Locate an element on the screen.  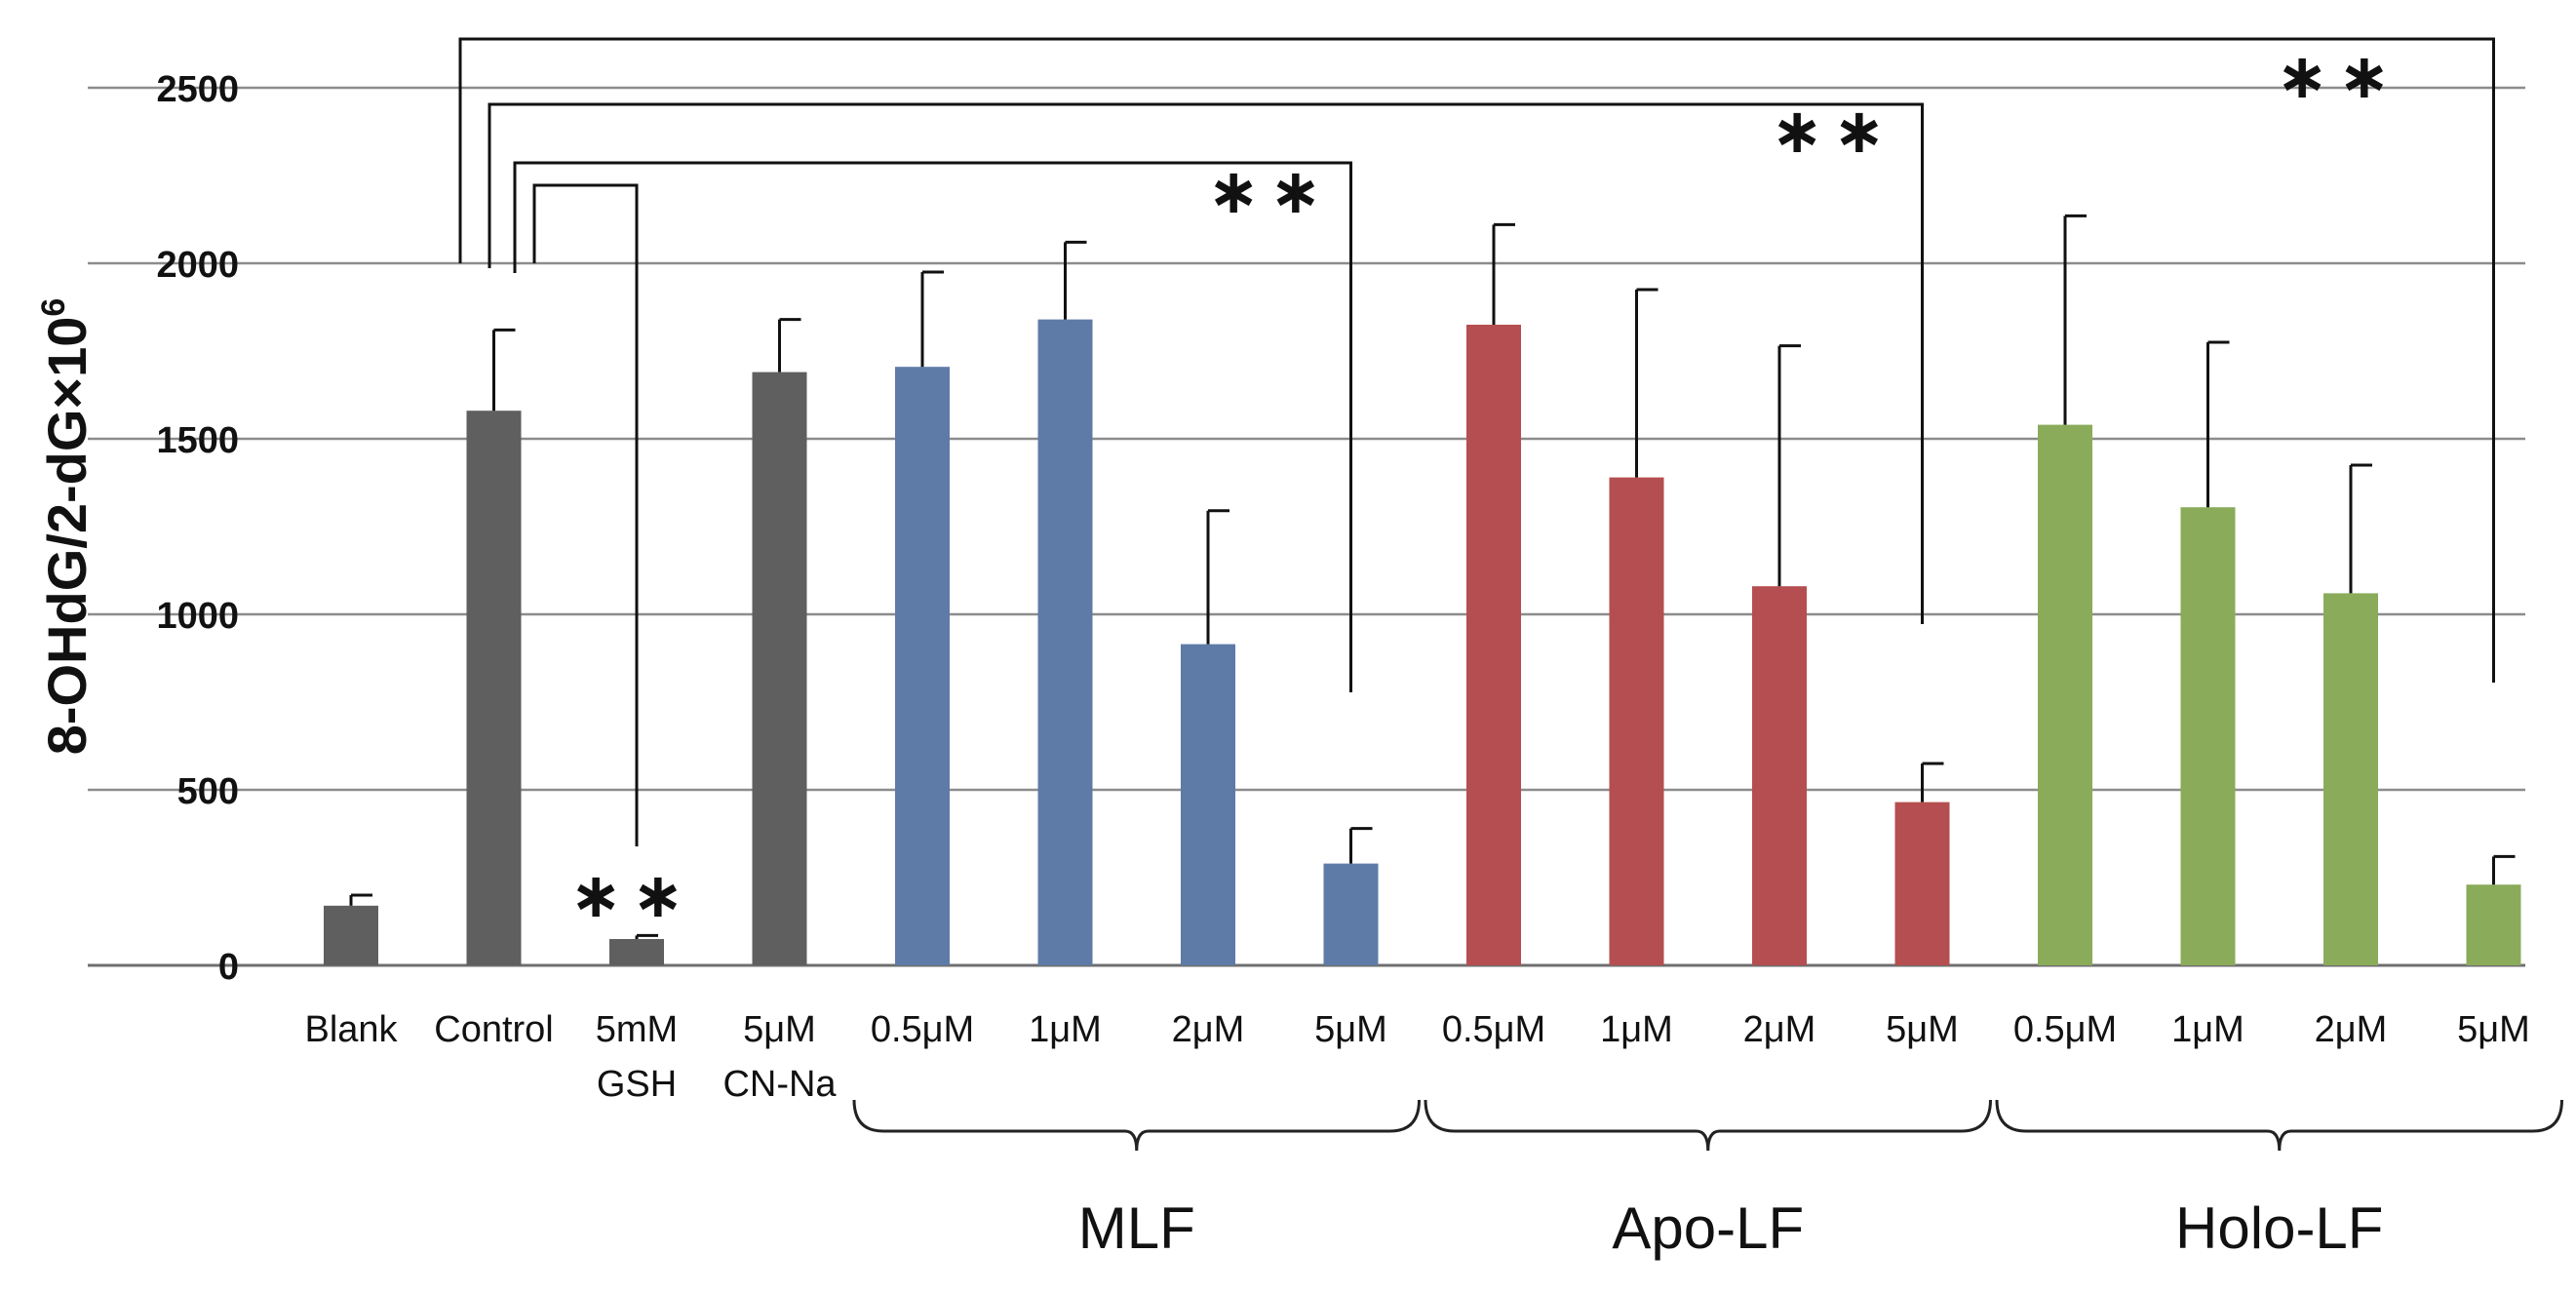
y-axis-title: 8-OHdG/2-dG×106 is located at coordinates (66, 527).